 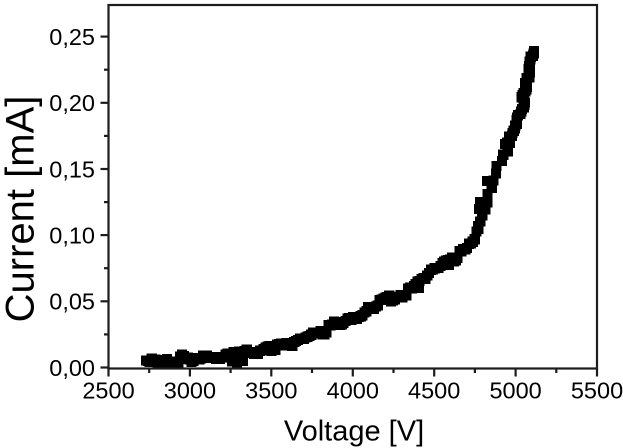 I want to click on svg-text: 4000, so click(x=353, y=391).